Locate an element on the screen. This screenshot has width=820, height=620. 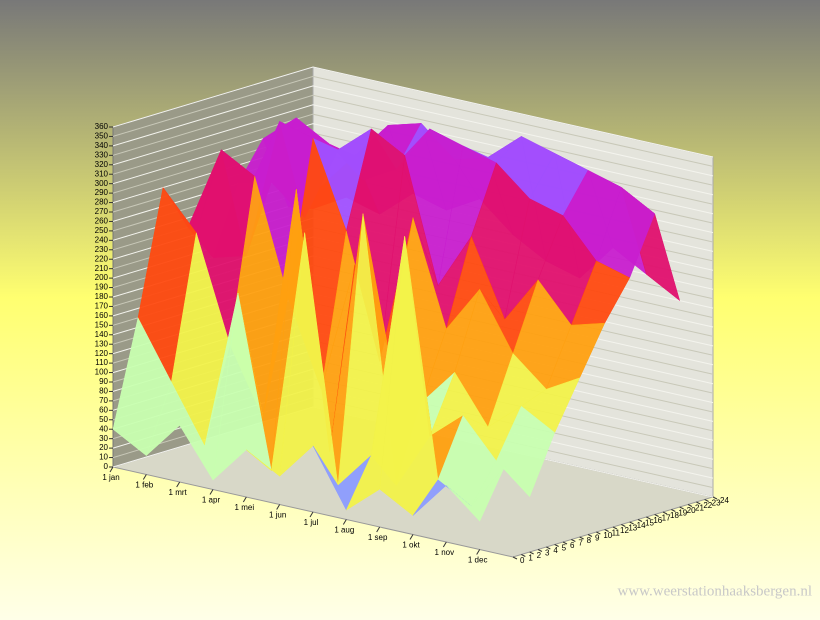
h-tick-label: 12 is located at coordinates (624, 530).